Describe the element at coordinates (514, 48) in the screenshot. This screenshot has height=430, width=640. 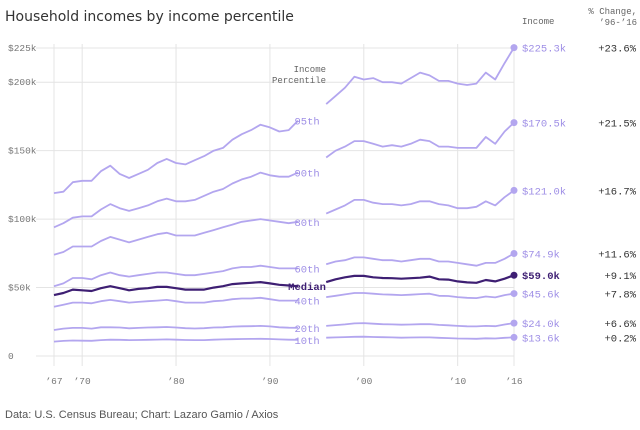
I see `series-end-dot-95th` at that location.